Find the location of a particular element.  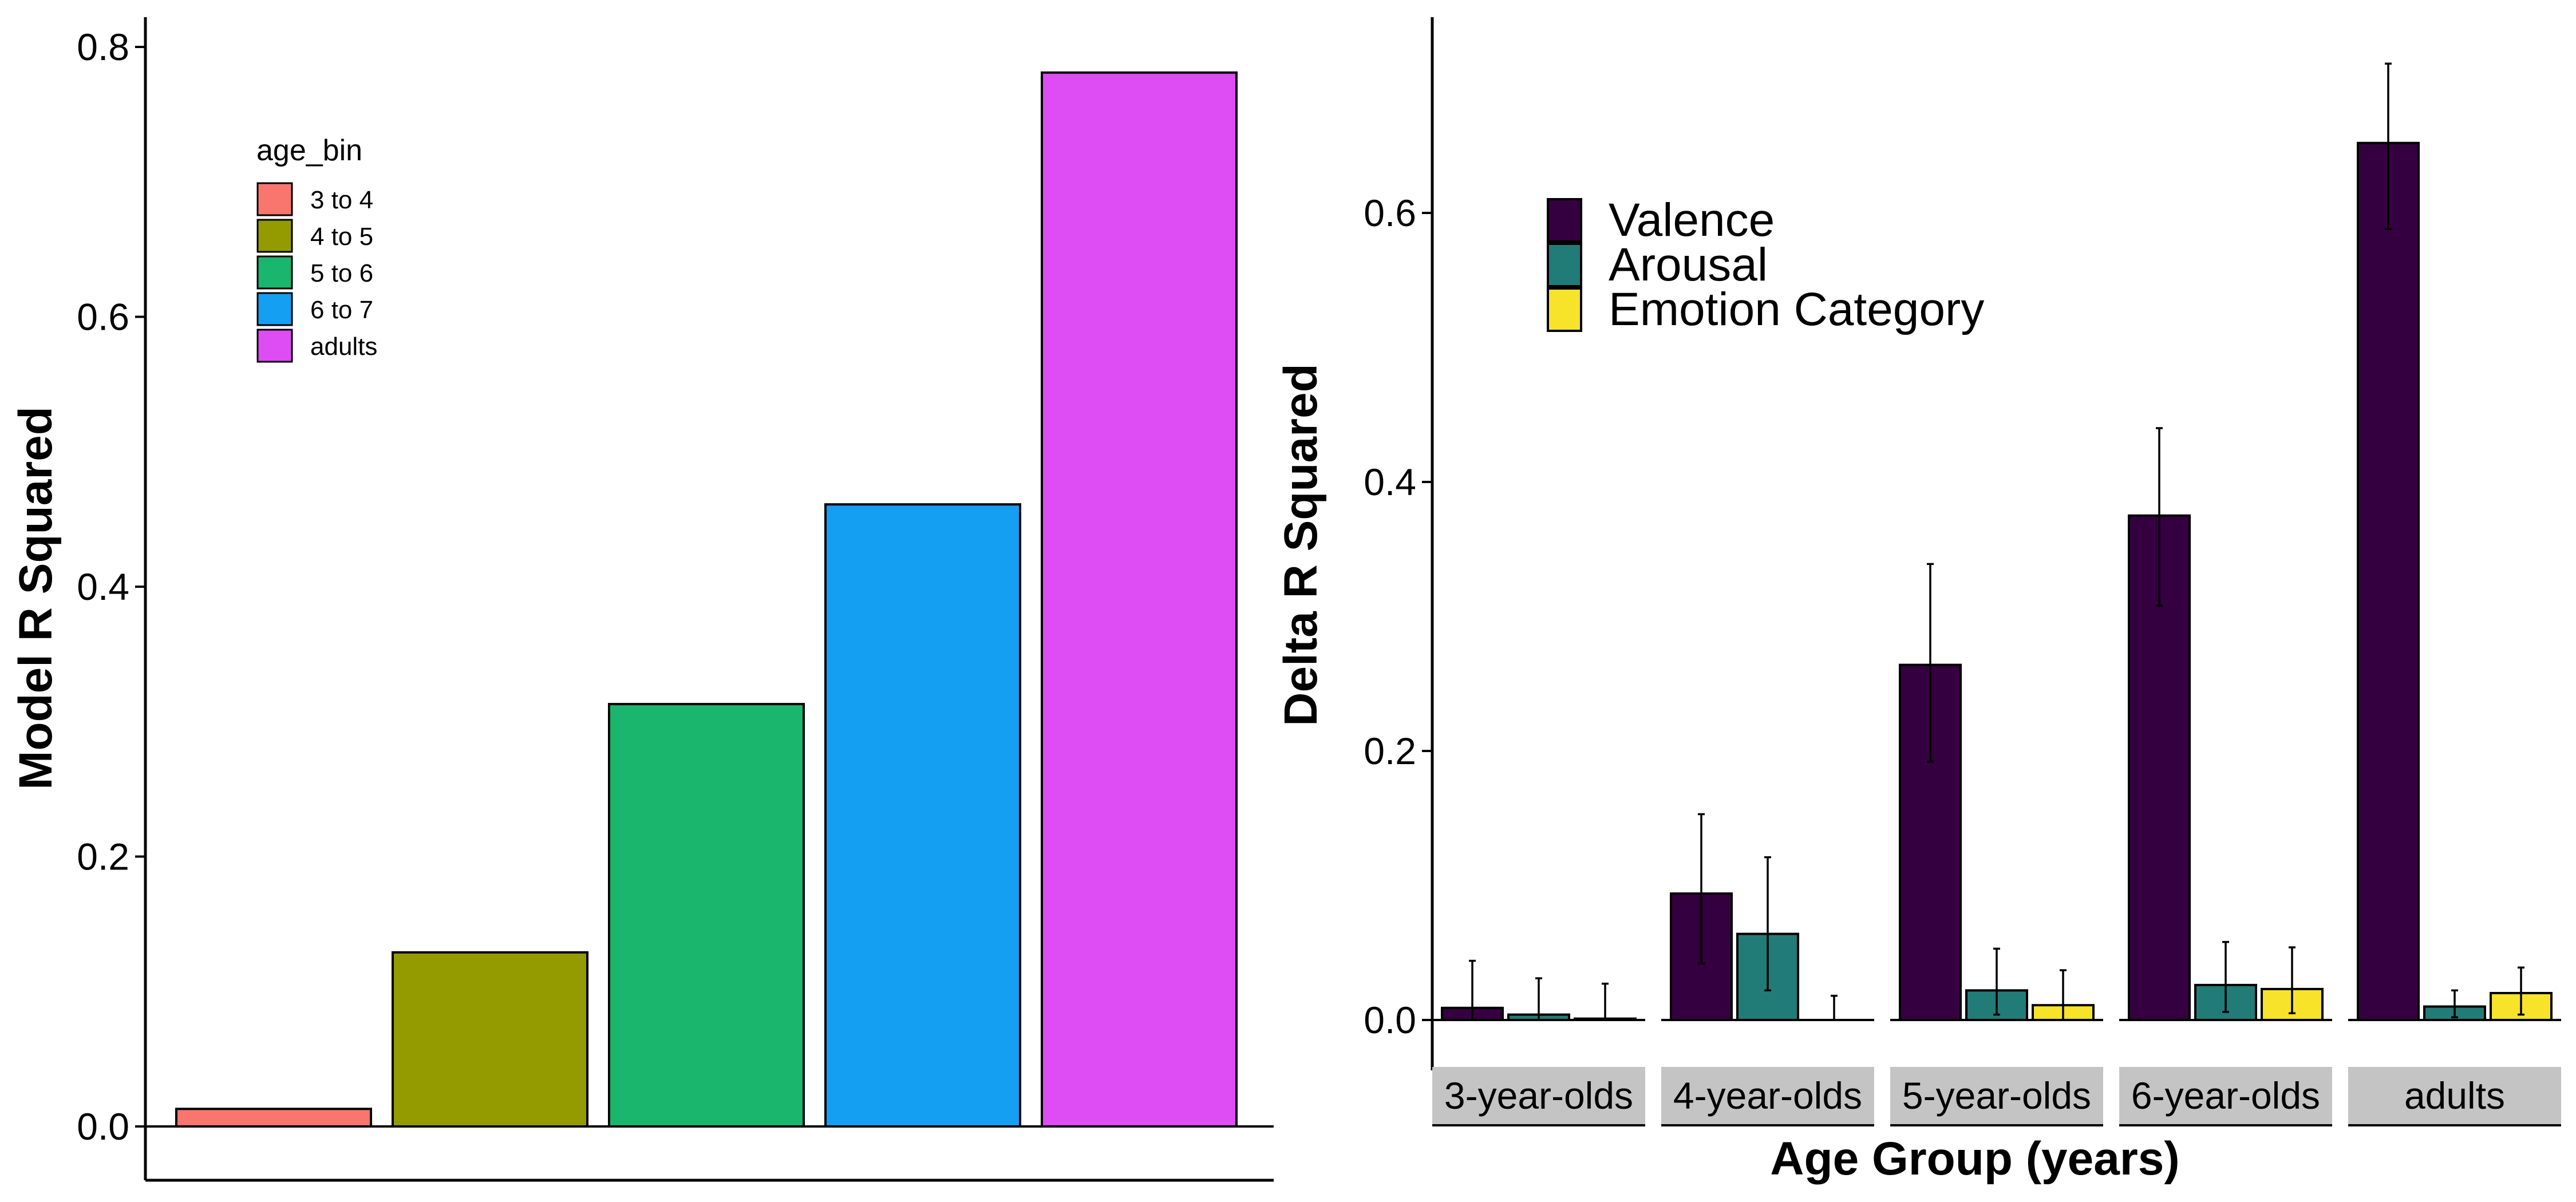

facet-6-year-olds: 6-year-olds is located at coordinates (2225, 776).